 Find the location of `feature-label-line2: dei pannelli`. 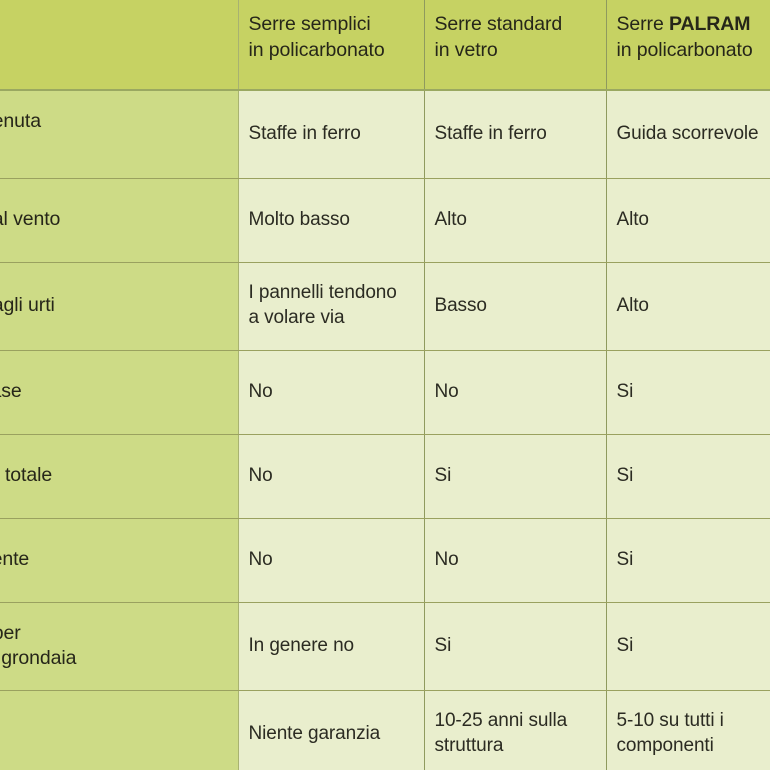

feature-label-line2: dei pannelli is located at coordinates (114, 146).